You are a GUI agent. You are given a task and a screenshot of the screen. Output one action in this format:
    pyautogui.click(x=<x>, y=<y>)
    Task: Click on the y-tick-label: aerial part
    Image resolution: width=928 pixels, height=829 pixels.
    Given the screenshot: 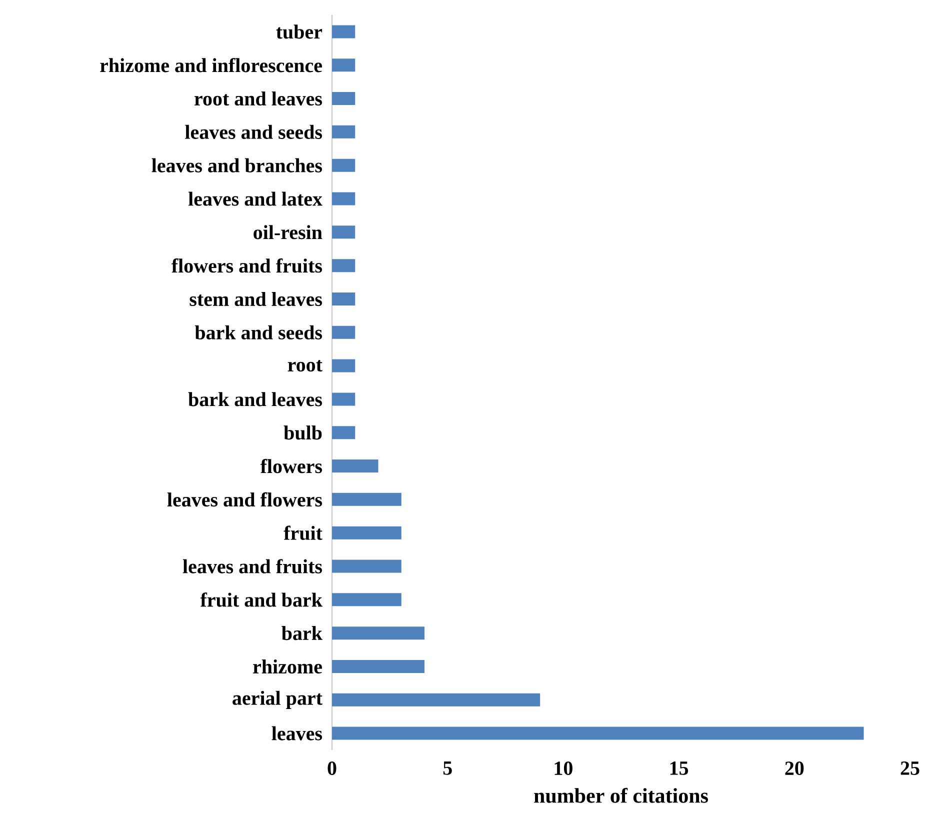 What is the action you would take?
    pyautogui.click(x=277, y=699)
    